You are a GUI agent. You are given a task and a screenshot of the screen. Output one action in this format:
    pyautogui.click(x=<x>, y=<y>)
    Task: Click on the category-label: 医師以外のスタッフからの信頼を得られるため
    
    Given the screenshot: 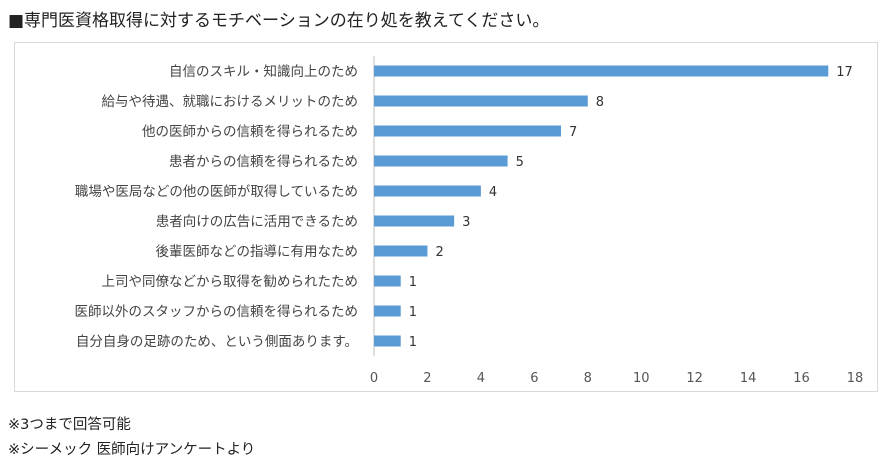 What is the action you would take?
    pyautogui.click(x=217, y=311)
    